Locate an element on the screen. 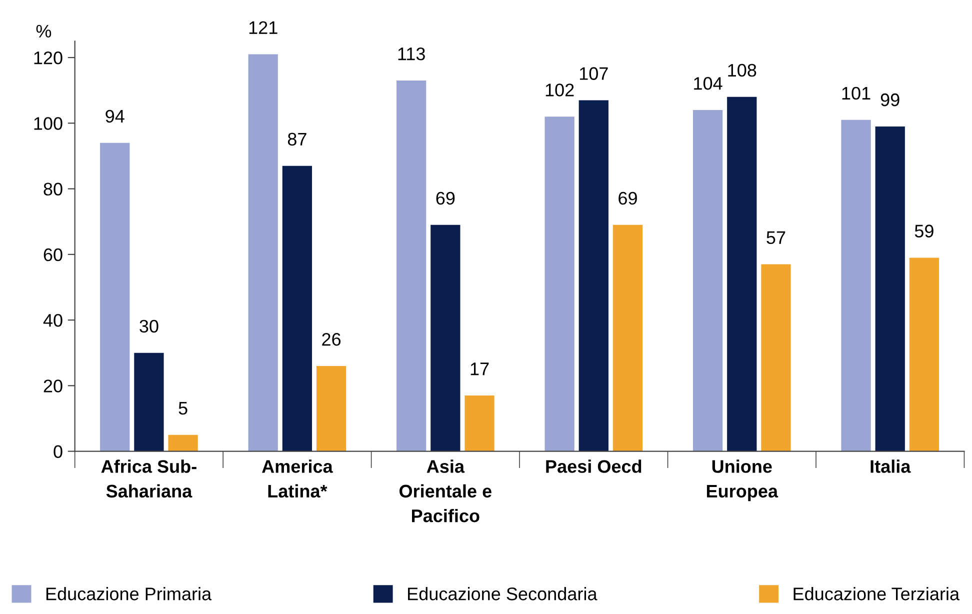 The width and height of the screenshot is (972, 614). x-tick-label: Unione Europea is located at coordinates (742, 481).